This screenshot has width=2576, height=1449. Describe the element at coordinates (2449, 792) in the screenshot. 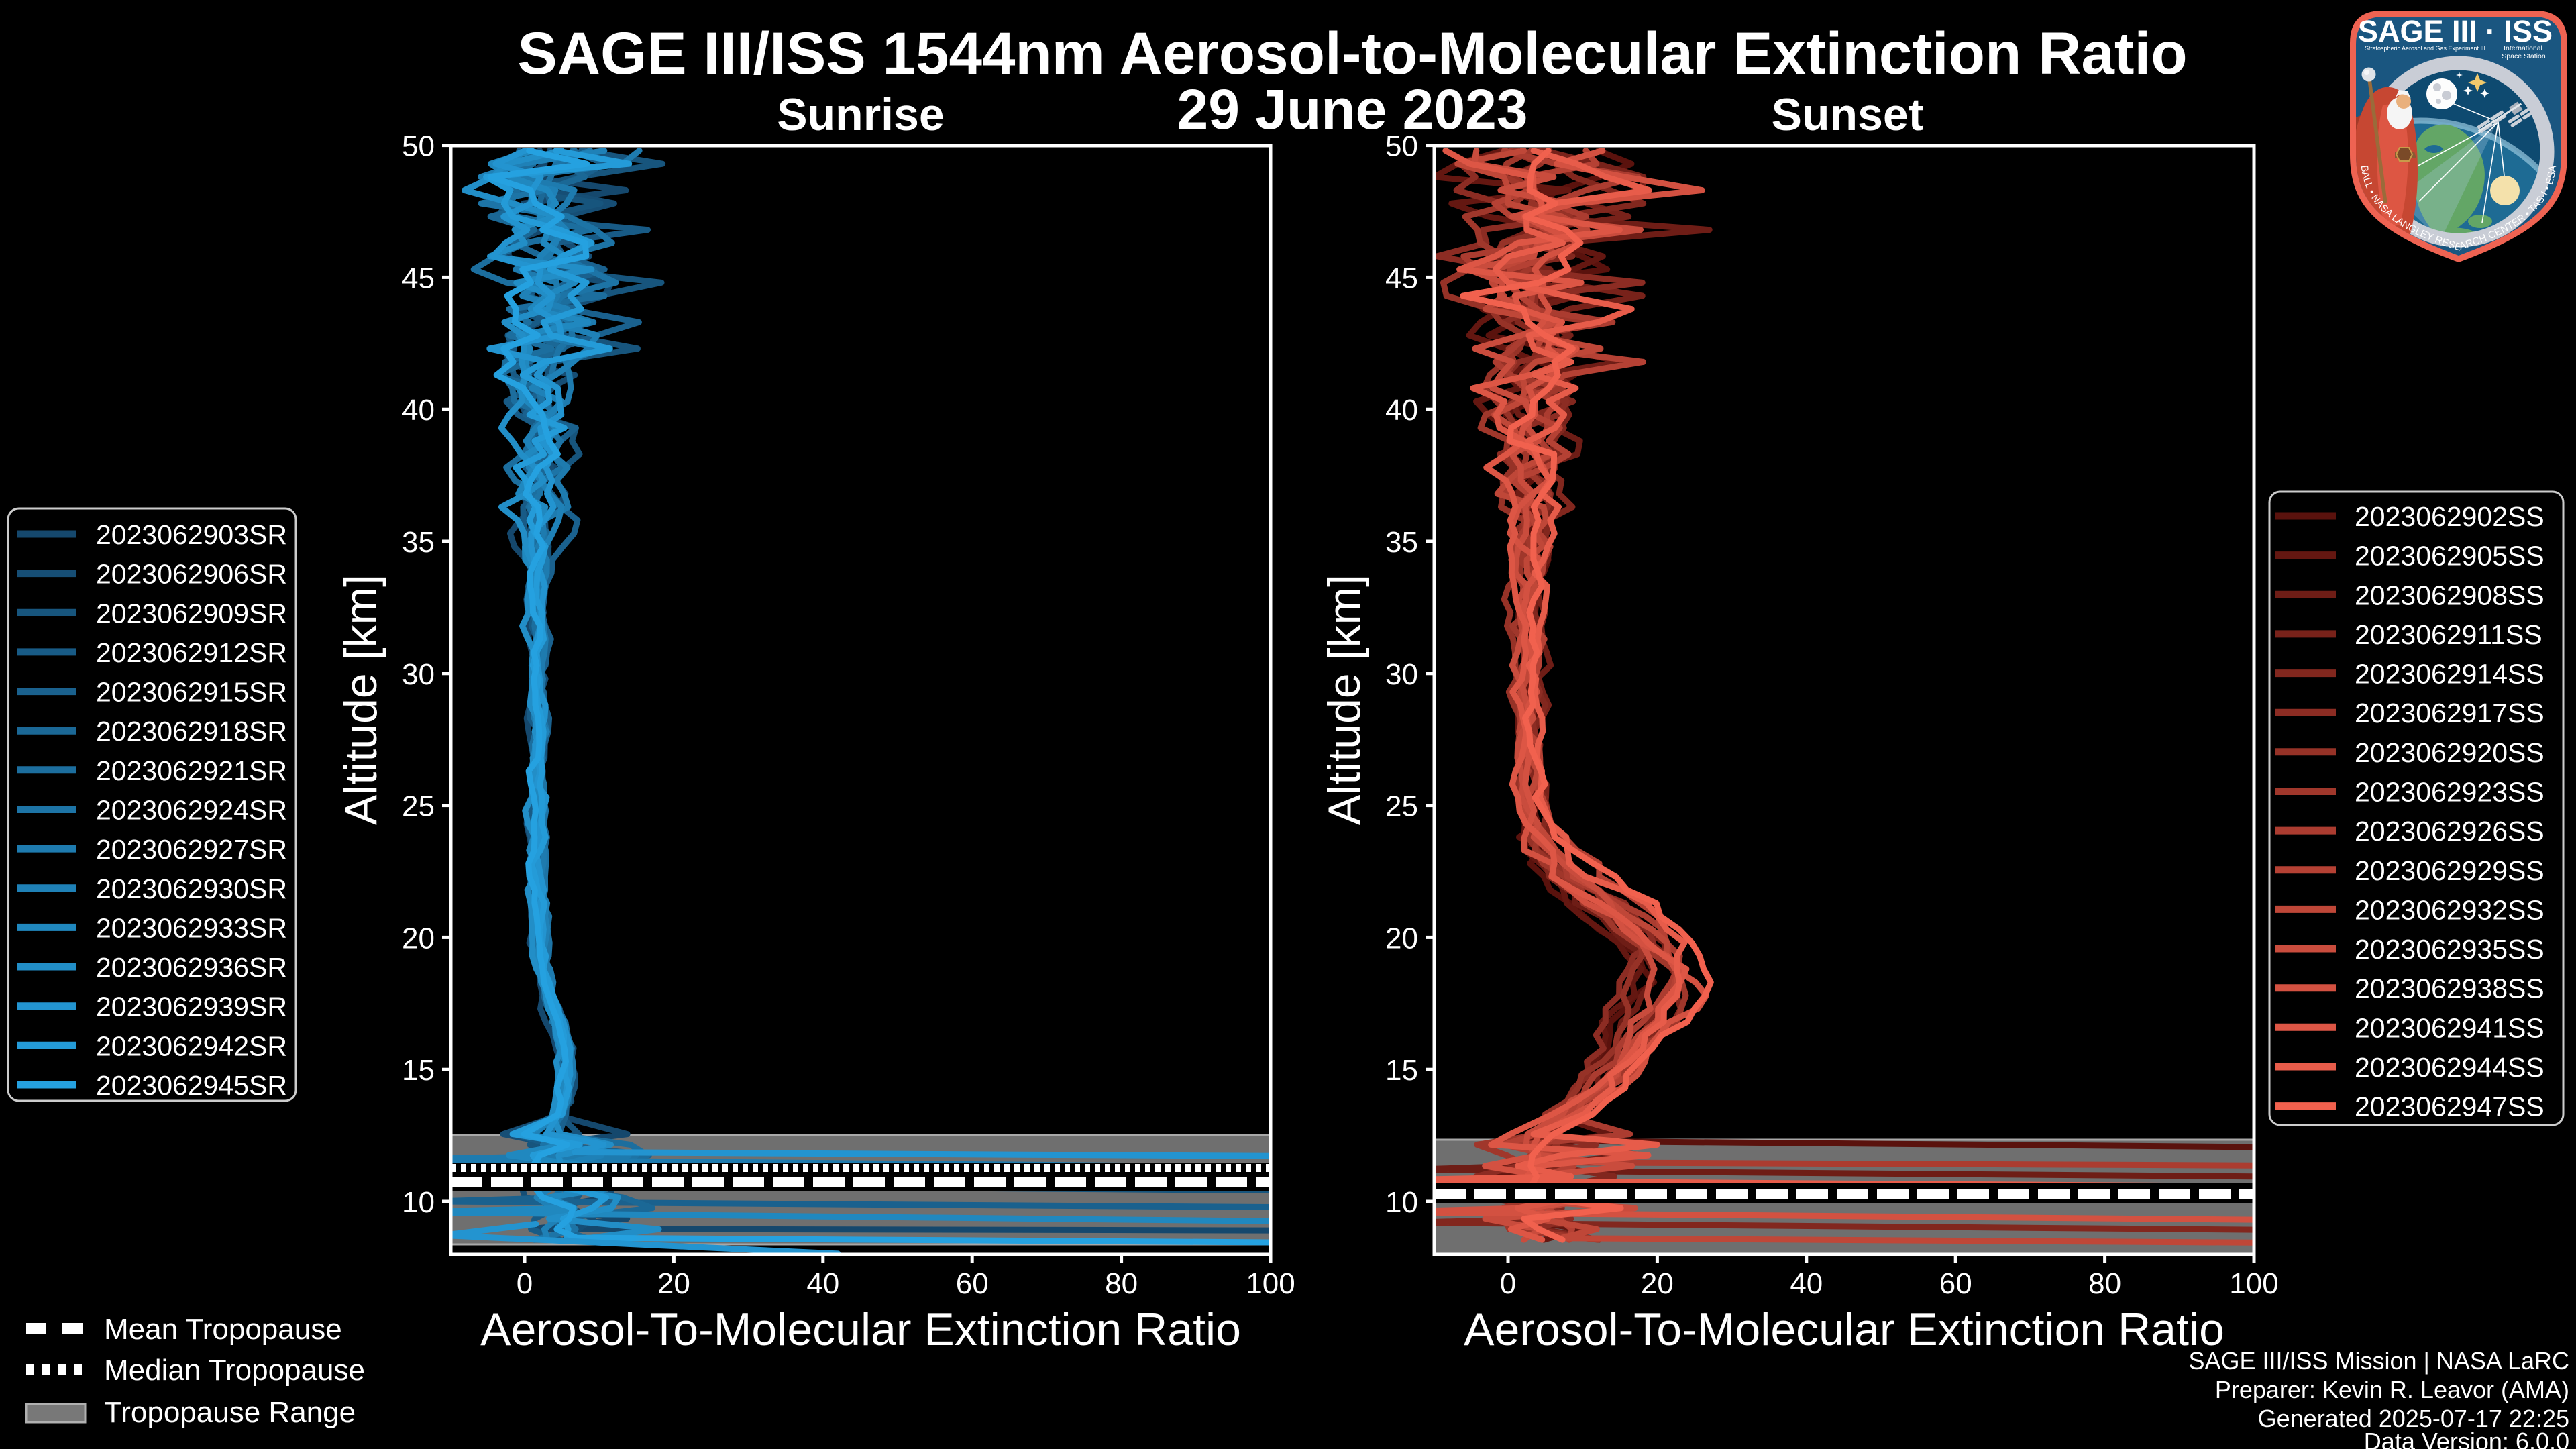

I see `svg-text: 2023062923SS` at that location.